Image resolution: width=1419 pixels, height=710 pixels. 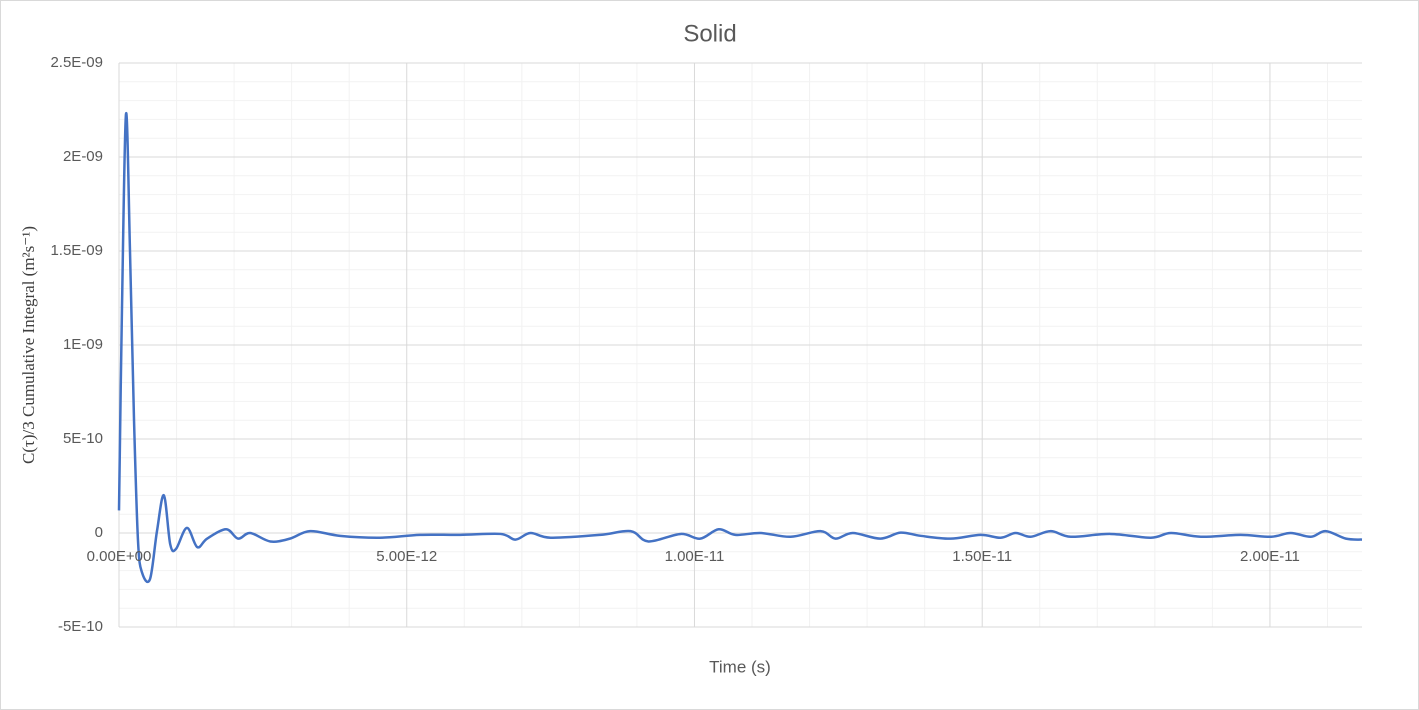 What do you see at coordinates (119, 556) in the screenshot?
I see `x-tick-label: 0.00E+00` at bounding box center [119, 556].